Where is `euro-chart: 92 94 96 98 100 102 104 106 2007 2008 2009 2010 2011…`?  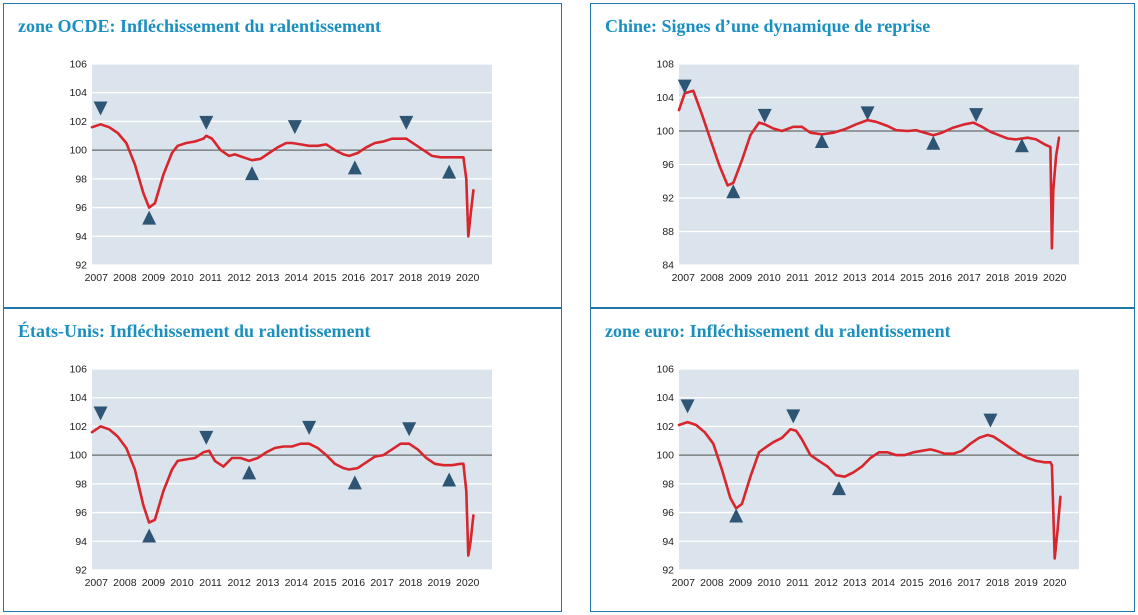 euro-chart: 92 94 96 98 100 102 104 106 2007 2008 2009 2010 2011… is located at coordinates (867, 476).